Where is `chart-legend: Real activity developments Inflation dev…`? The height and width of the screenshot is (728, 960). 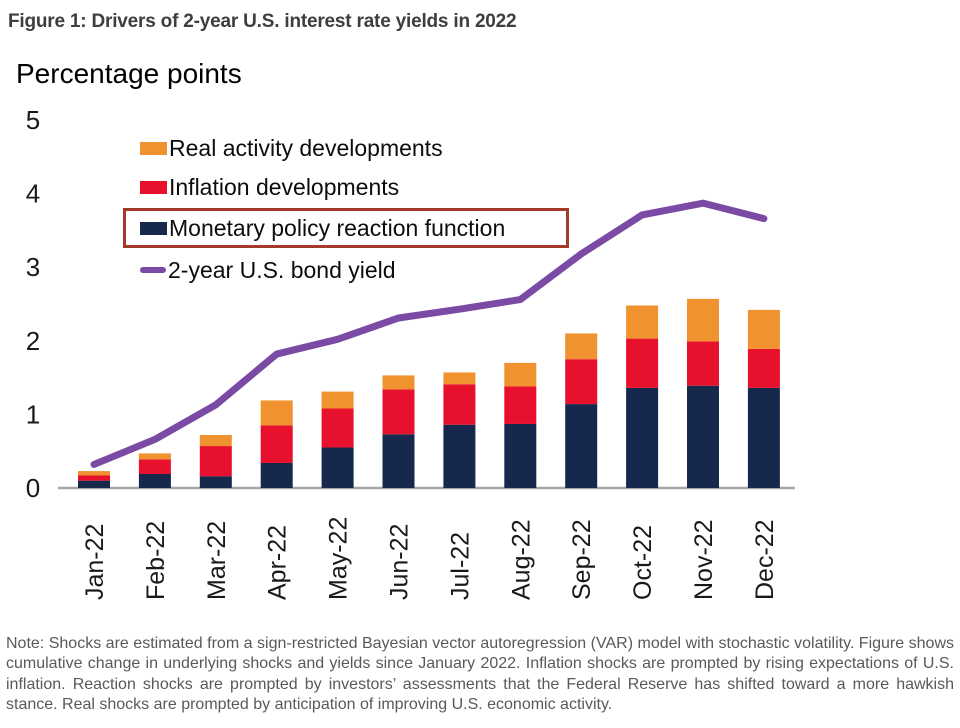 chart-legend: Real activity developments Inflation dev… is located at coordinates (346, 213).